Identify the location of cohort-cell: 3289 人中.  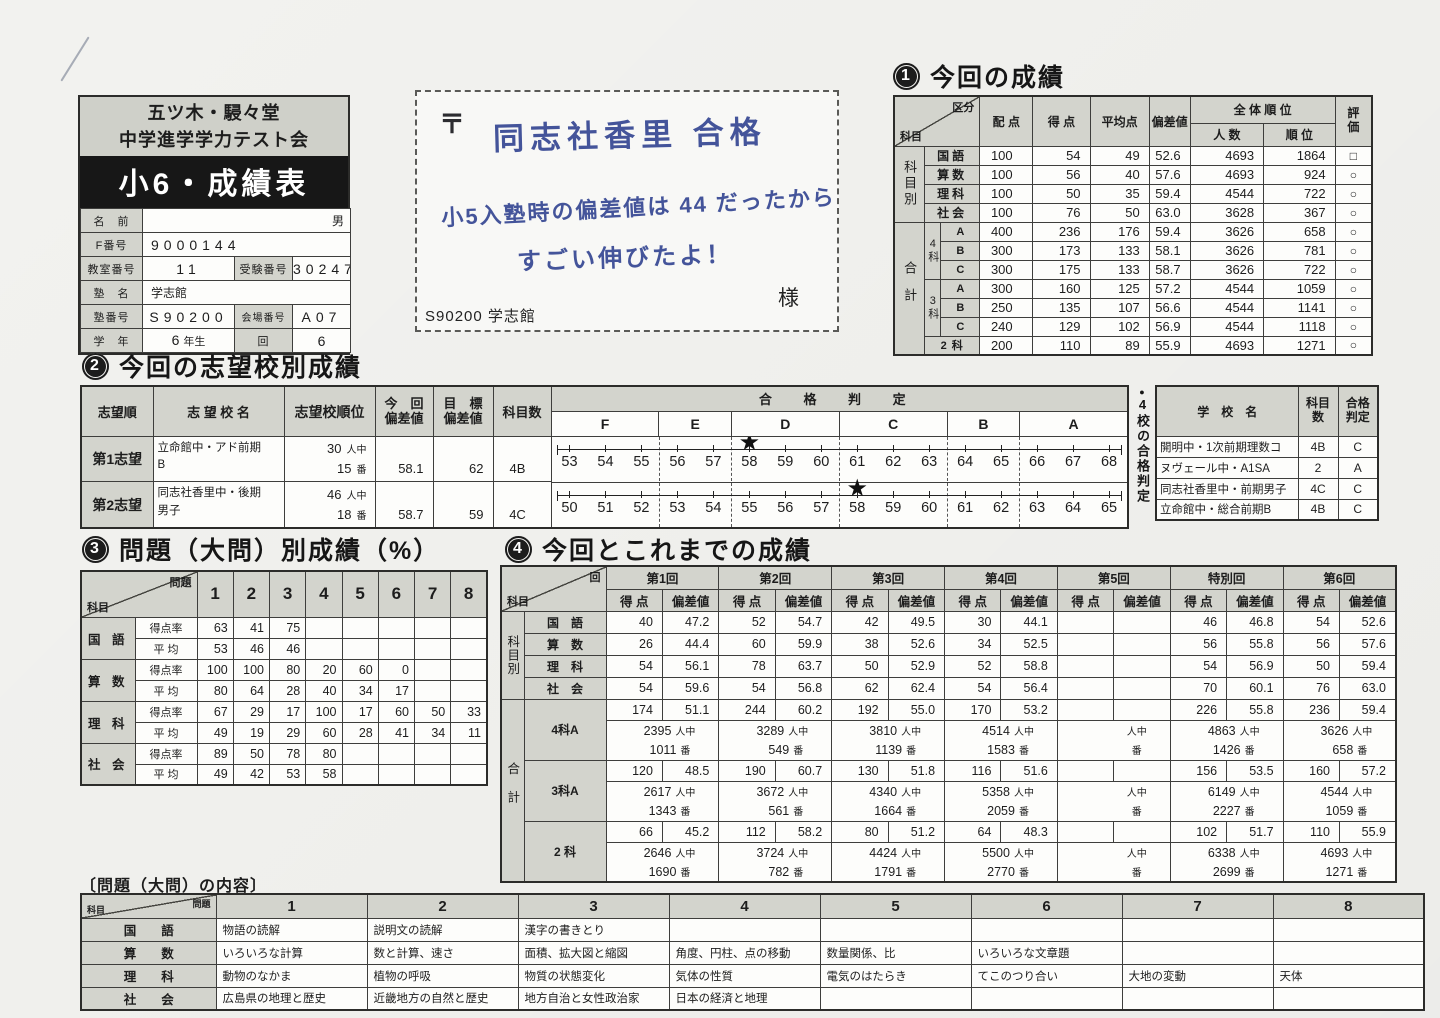
(775, 730).